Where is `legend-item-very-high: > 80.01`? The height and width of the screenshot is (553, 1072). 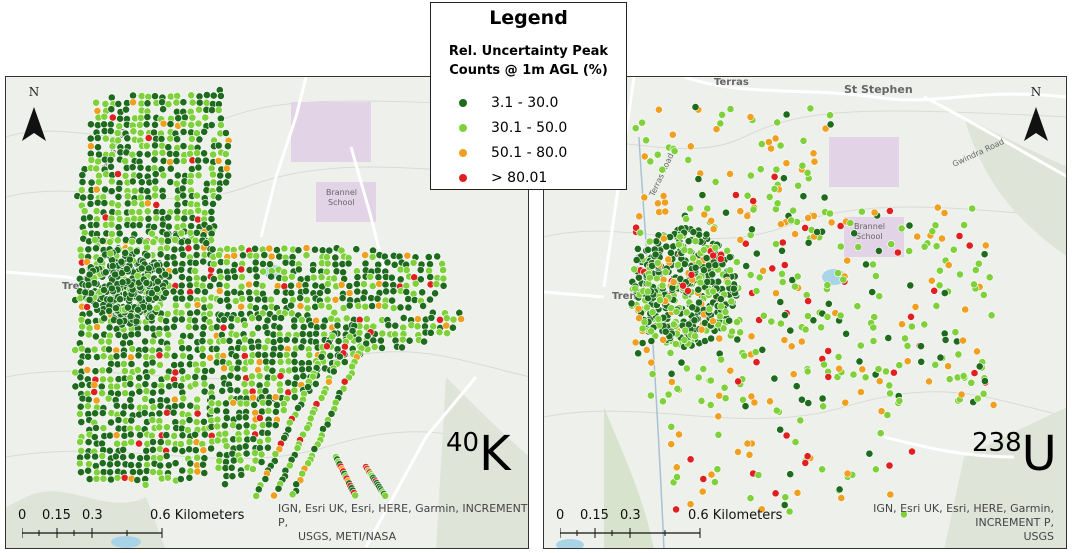
legend-item-very-high: > 80.01 is located at coordinates (539, 179).